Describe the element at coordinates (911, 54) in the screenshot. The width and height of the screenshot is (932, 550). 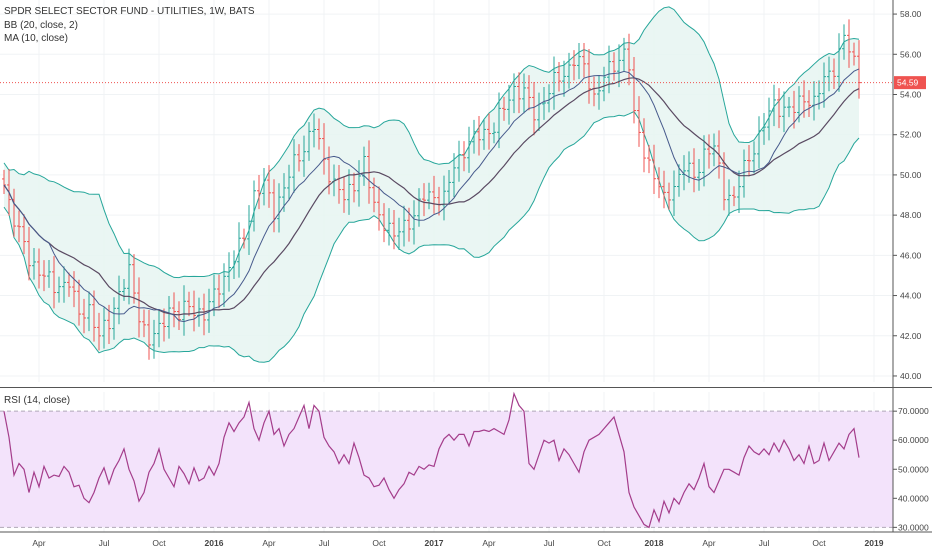
I see `price-tick-label: 56.00` at that location.